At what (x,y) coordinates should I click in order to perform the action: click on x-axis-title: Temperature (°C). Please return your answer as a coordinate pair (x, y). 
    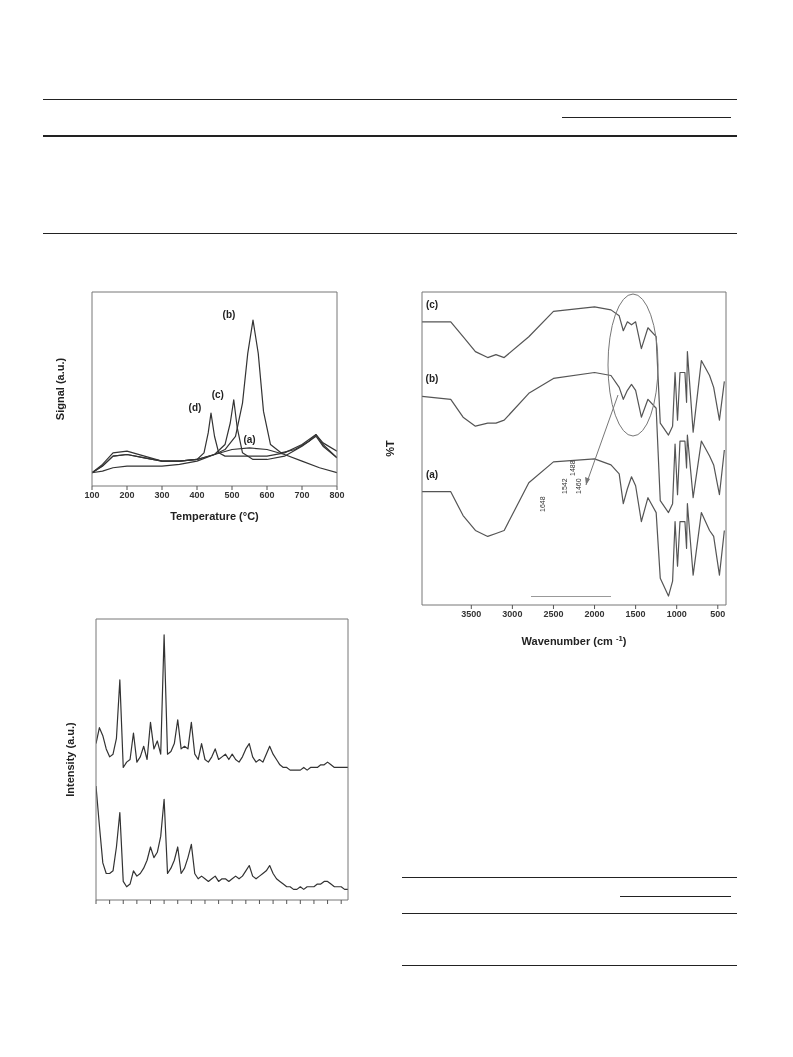
    Looking at the image, I should click on (215, 516).